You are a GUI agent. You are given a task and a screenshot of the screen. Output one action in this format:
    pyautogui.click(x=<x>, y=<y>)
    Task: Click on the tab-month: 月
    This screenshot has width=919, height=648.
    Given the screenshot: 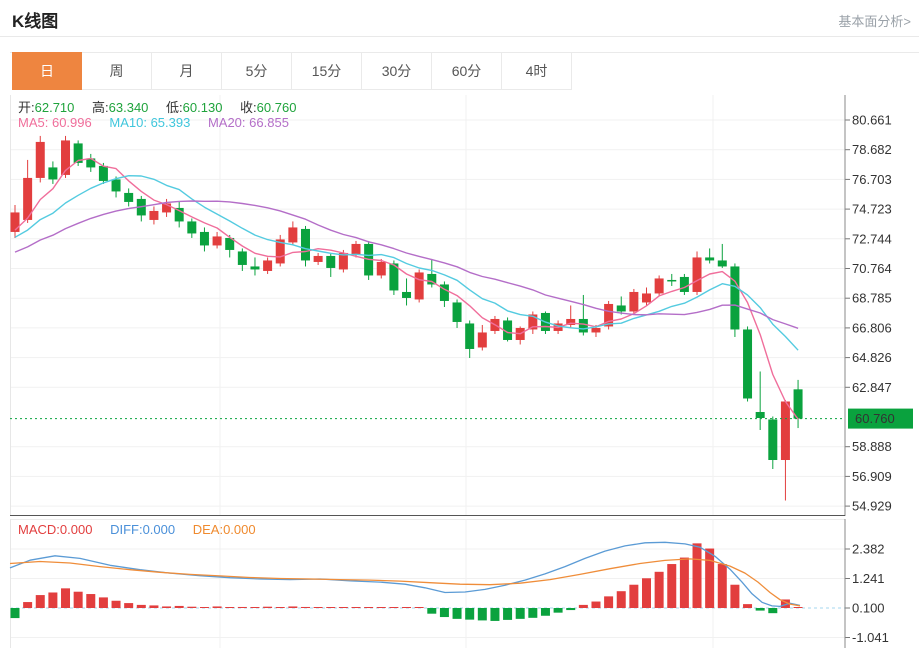 What is the action you would take?
    pyautogui.click(x=187, y=71)
    